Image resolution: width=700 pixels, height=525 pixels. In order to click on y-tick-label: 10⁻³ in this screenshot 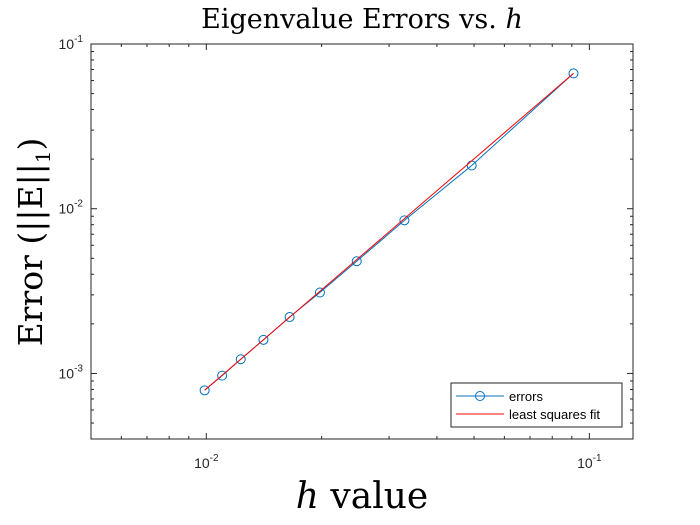, I will do `click(71, 372)`.